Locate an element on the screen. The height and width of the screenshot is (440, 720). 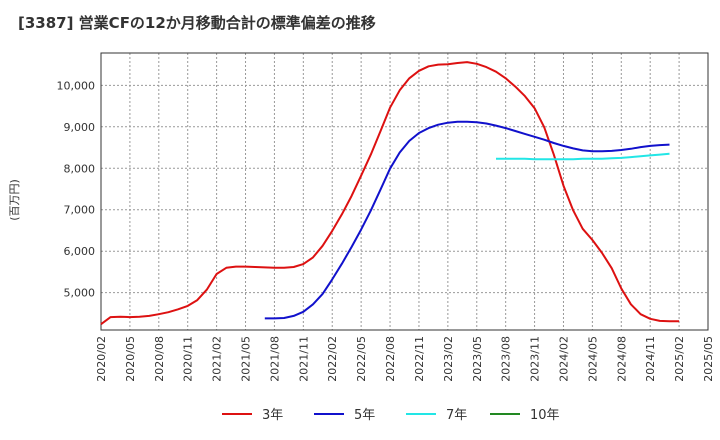
x-tick-label: 2022/11 is located at coordinates (419, 359).